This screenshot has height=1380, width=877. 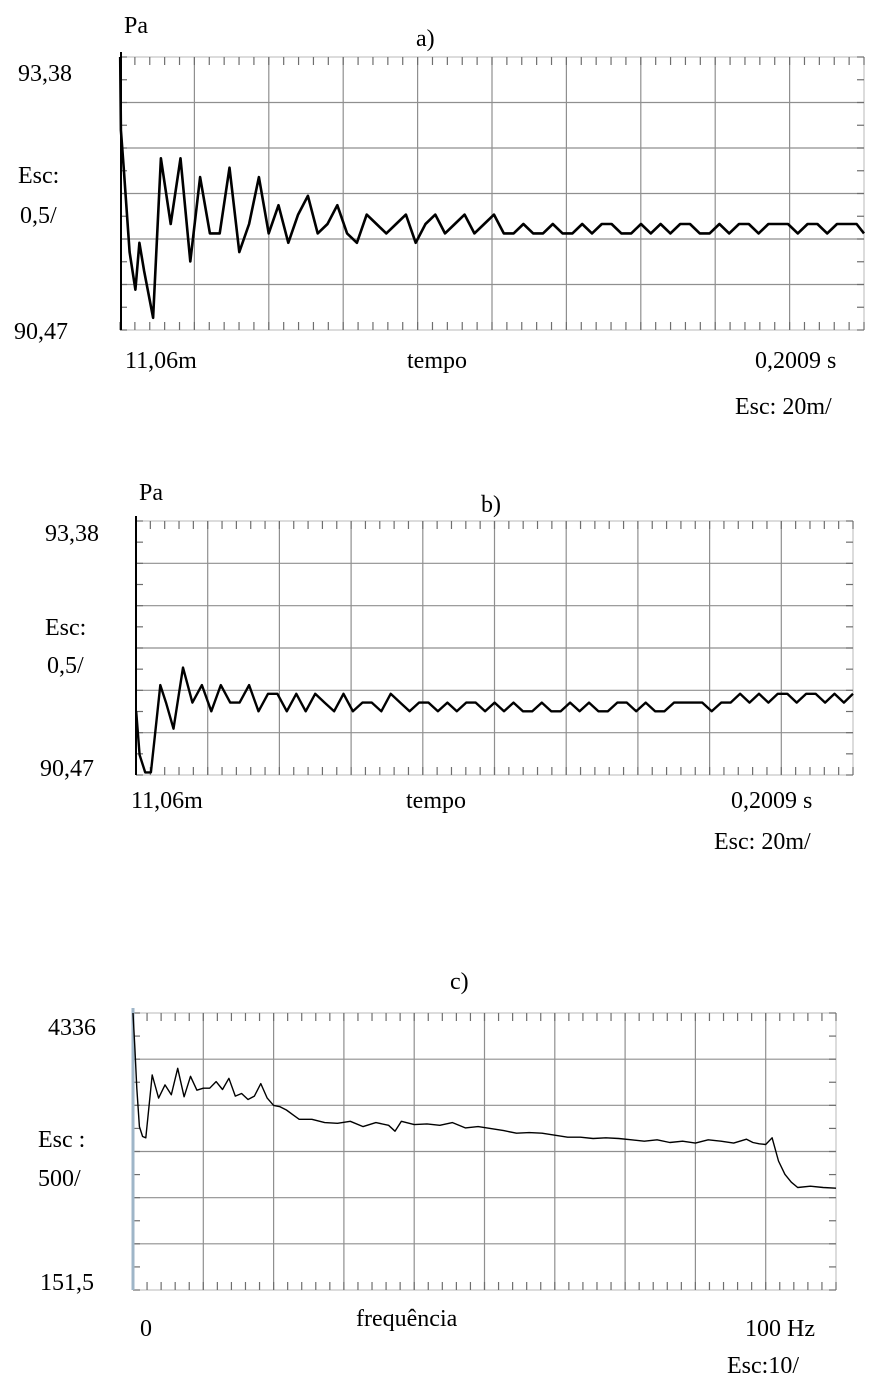 What do you see at coordinates (772, 801) in the screenshot?
I see `panel-b-x-end-label: 0,2009 s` at bounding box center [772, 801].